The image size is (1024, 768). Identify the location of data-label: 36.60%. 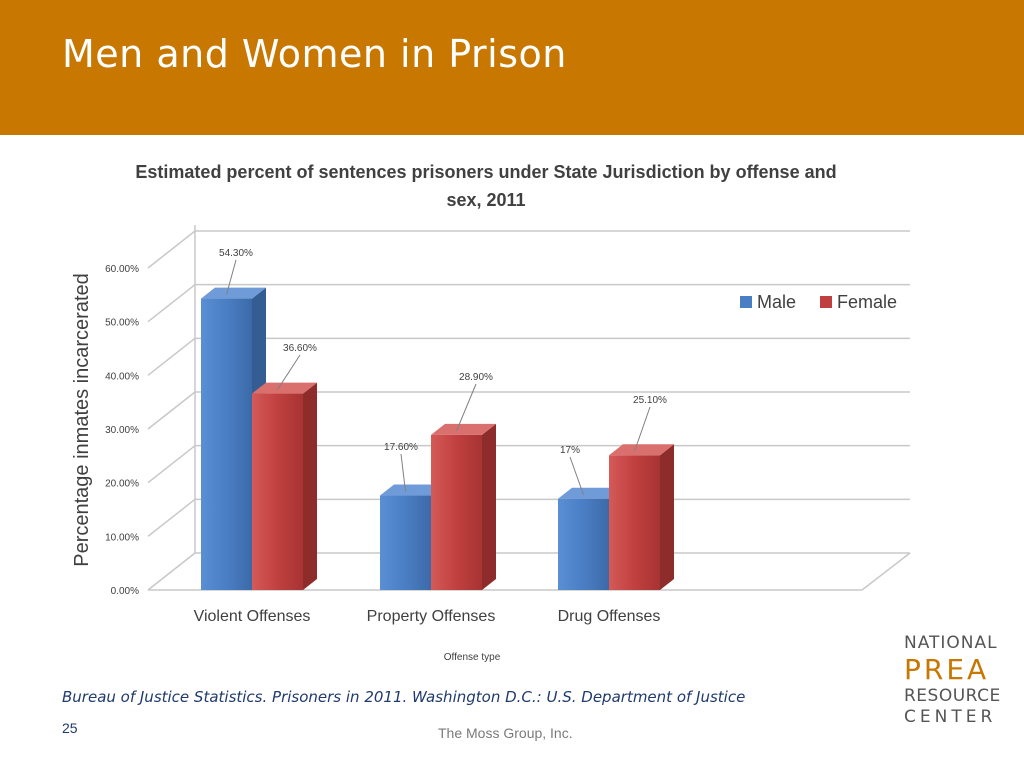
(300, 348).